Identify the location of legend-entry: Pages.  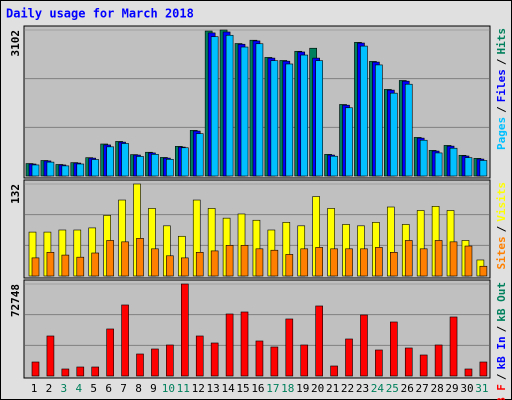
(501, 133).